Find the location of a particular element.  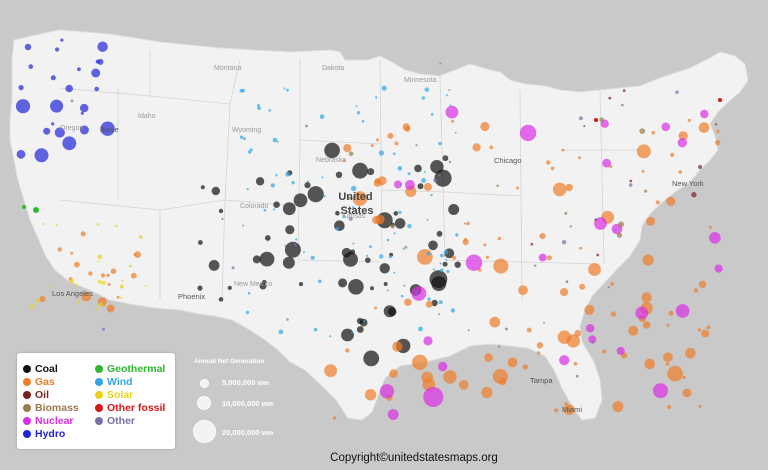

size-unit: MWh is located at coordinates (267, 405).